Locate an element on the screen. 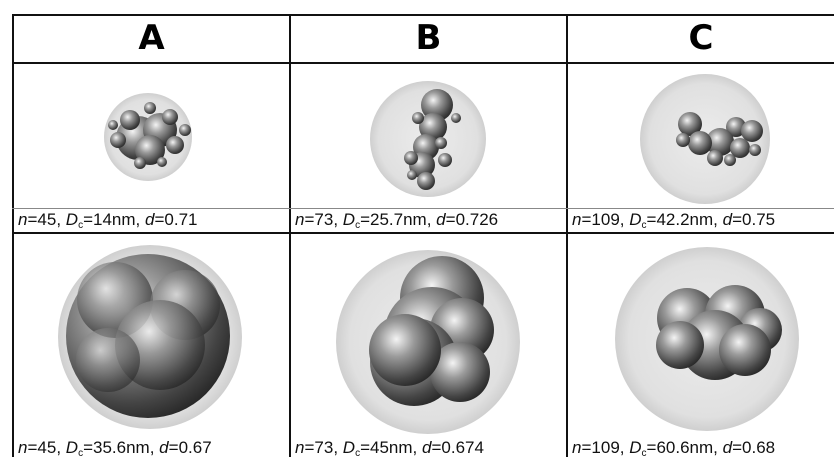 The image size is (834, 459). caption-c-row2: n=109, Dc=60.6nm, d=0.68 is located at coordinates (674, 448).